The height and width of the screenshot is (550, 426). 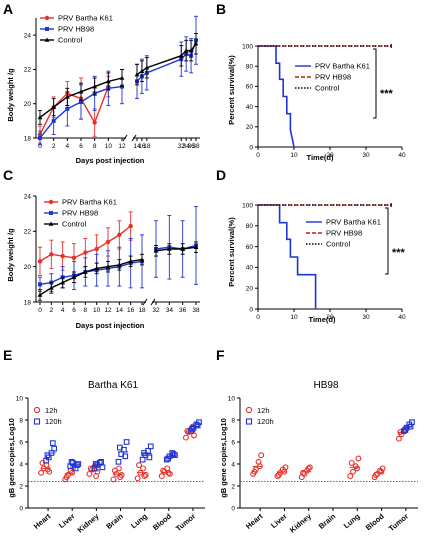 What do you see at coordinates (327, 520) in the screenshot?
I see `chart-f-category-label: Brain` at bounding box center [327, 520].